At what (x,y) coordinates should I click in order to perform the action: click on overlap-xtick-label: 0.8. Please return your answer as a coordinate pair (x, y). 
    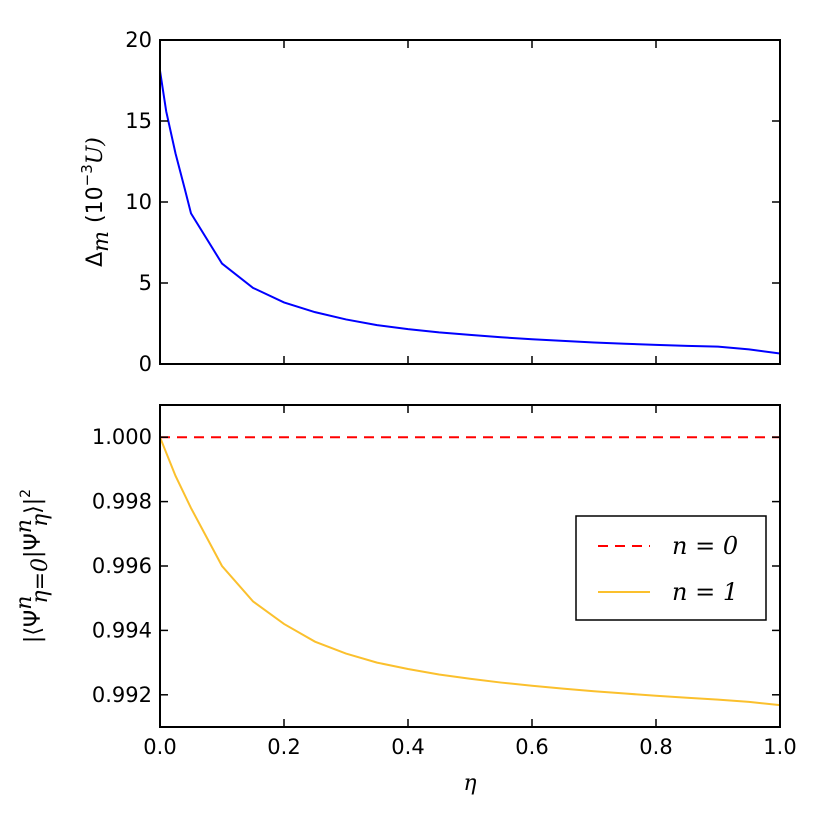
    Looking at the image, I should click on (655, 747).